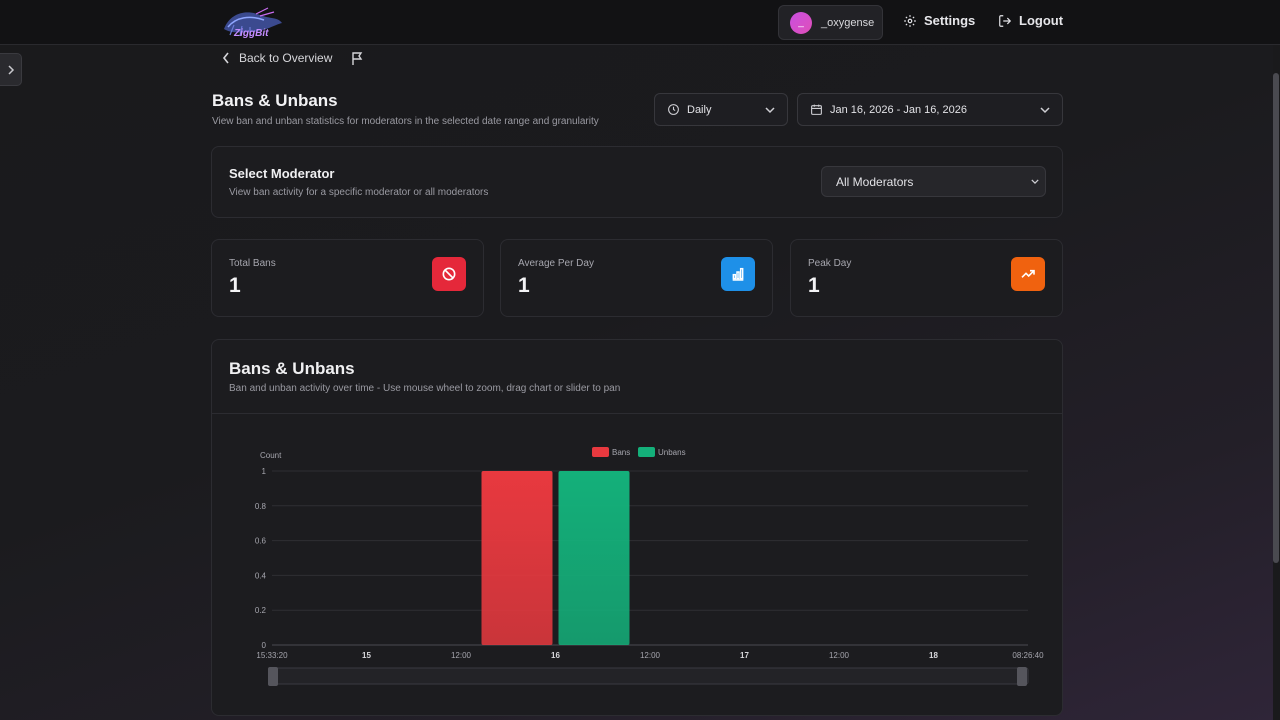 The image size is (1280, 720). Describe the element at coordinates (699, 109) in the screenshot. I see `granularity-value: Daily` at that location.